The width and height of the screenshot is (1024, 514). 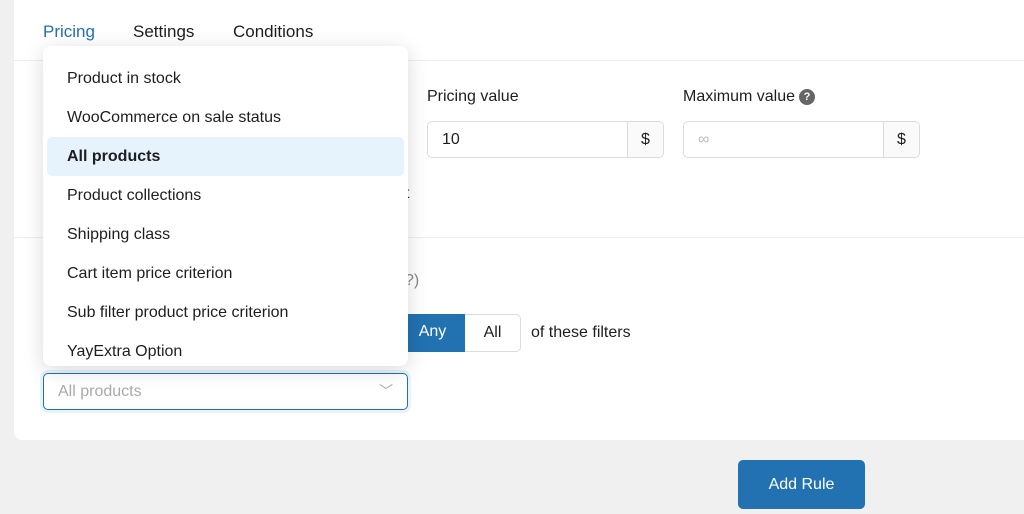 I want to click on match-all-button: All, so click(x=493, y=333).